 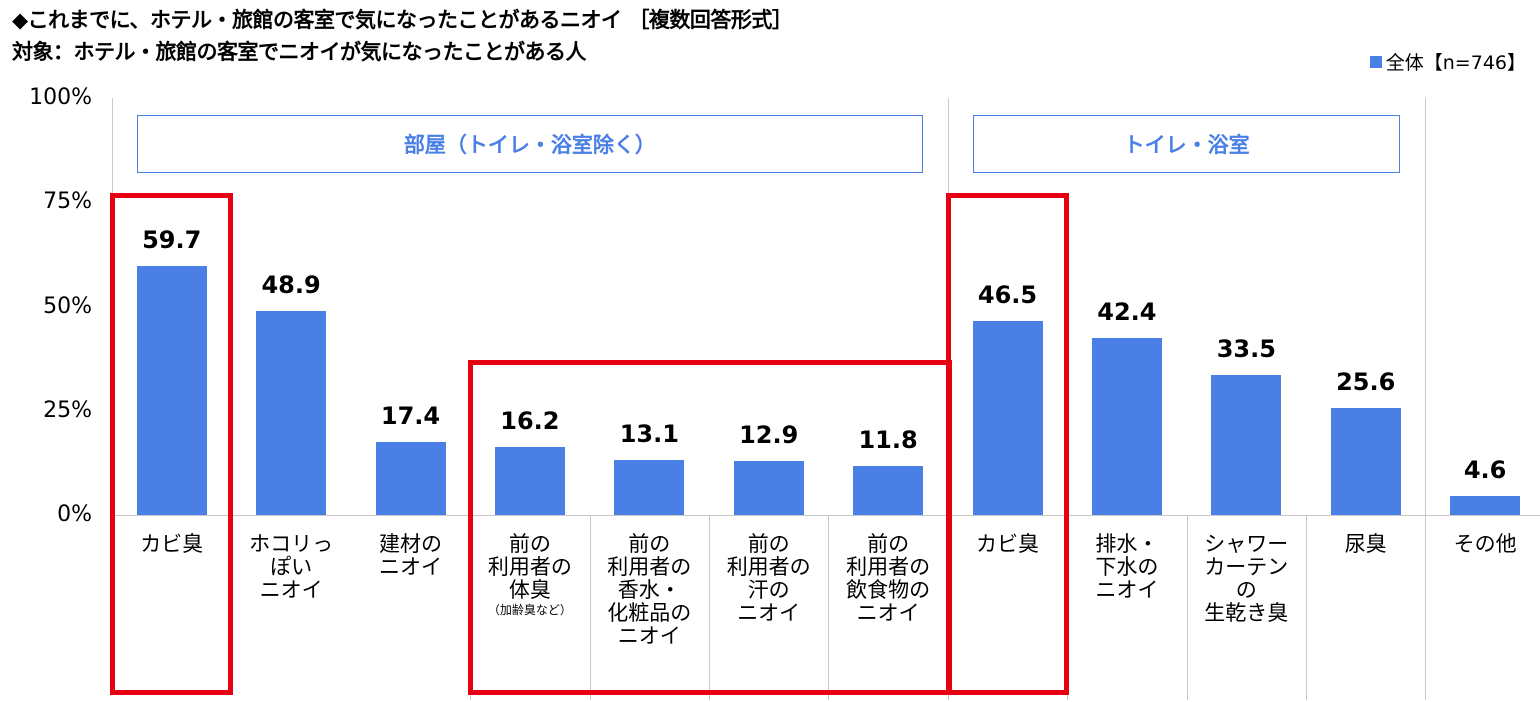 I want to click on bar-value-label: 42.4, so click(x=1127, y=312).